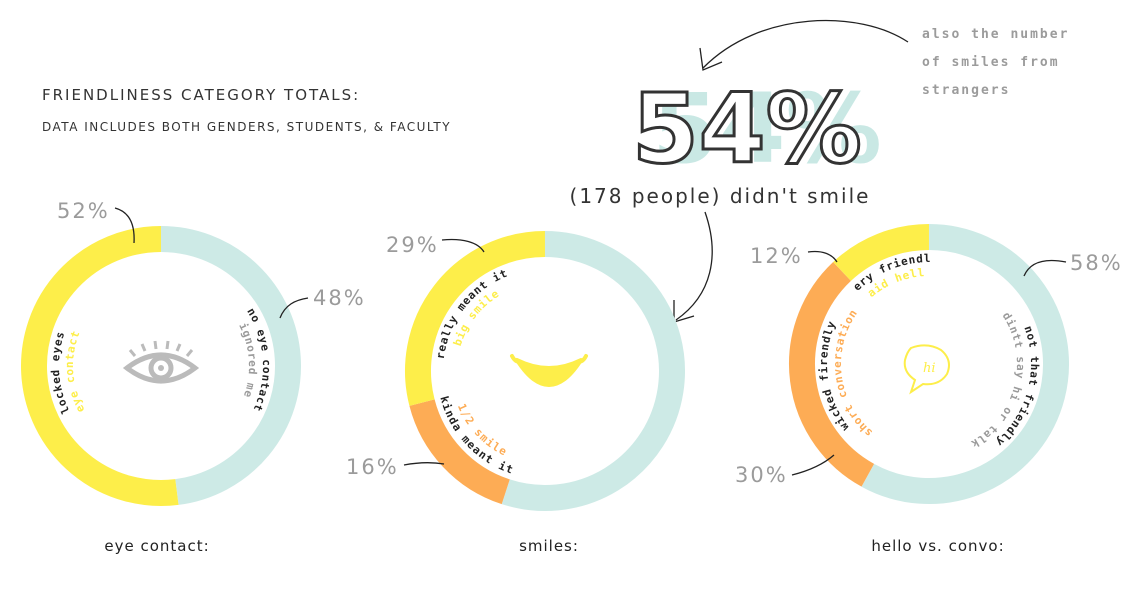  Describe the element at coordinates (694, 266) in the screenshot. I see `highlight-arrow` at that location.